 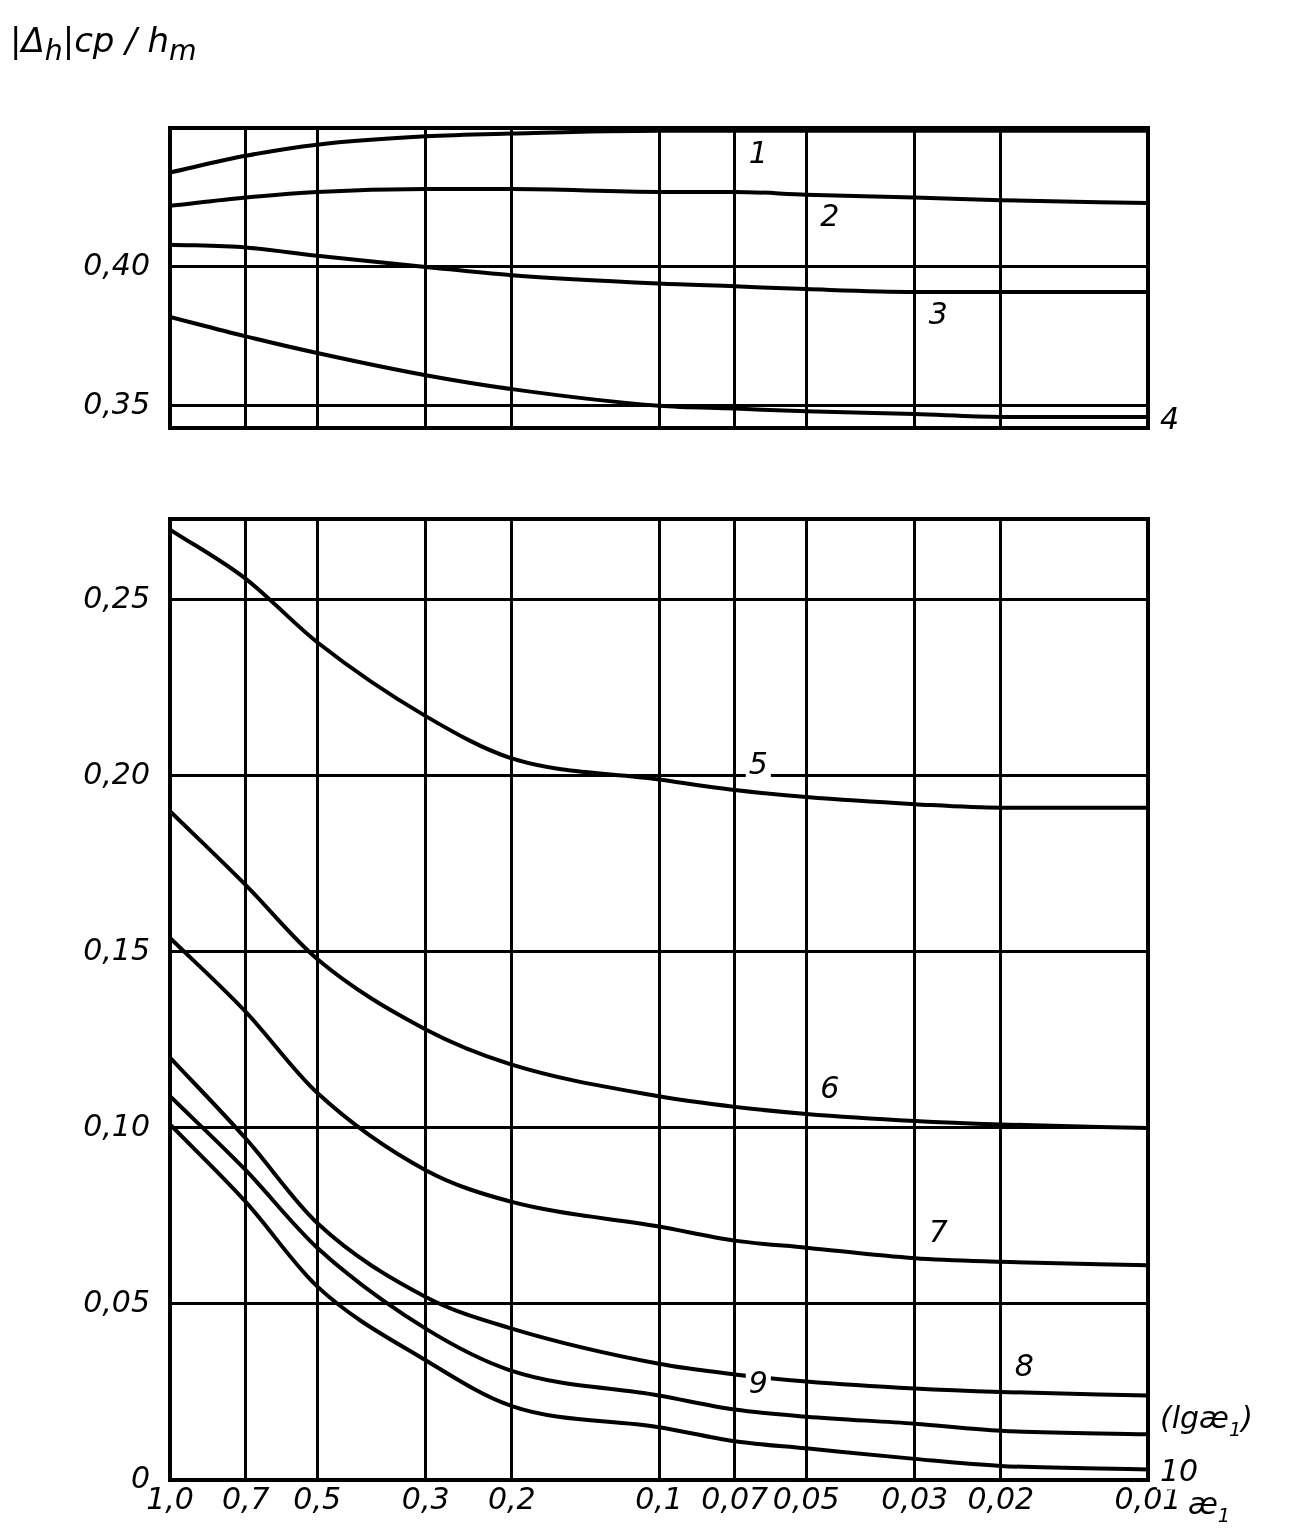 I want to click on y-tick-label: 0,25, so click(x=116, y=597).